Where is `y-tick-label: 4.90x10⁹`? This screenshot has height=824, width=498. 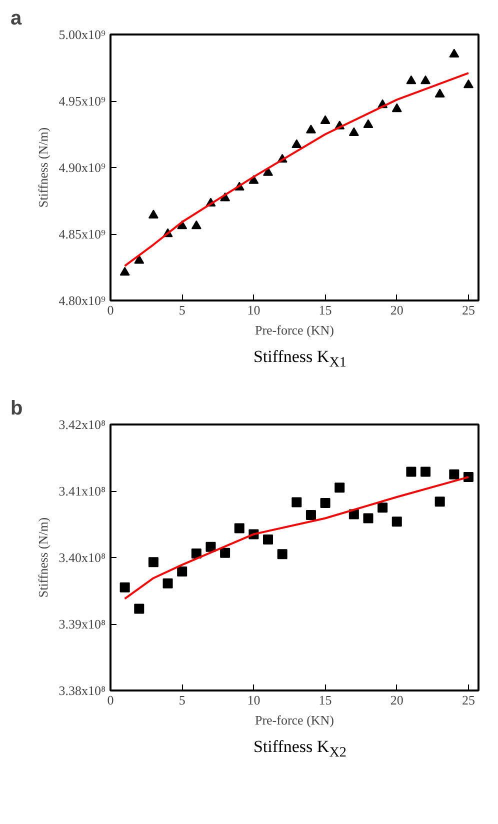
y-tick-label: 4.90x10⁹ is located at coordinates (82, 167).